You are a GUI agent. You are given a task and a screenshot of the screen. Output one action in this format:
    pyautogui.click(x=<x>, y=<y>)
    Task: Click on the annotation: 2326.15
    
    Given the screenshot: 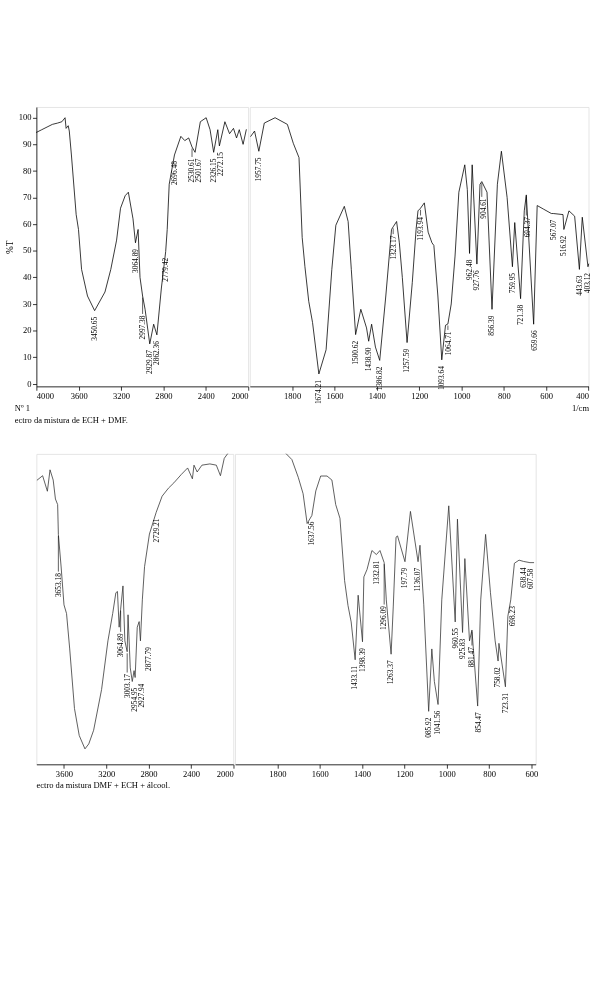 What is the action you would take?
    pyautogui.click(x=213, y=170)
    